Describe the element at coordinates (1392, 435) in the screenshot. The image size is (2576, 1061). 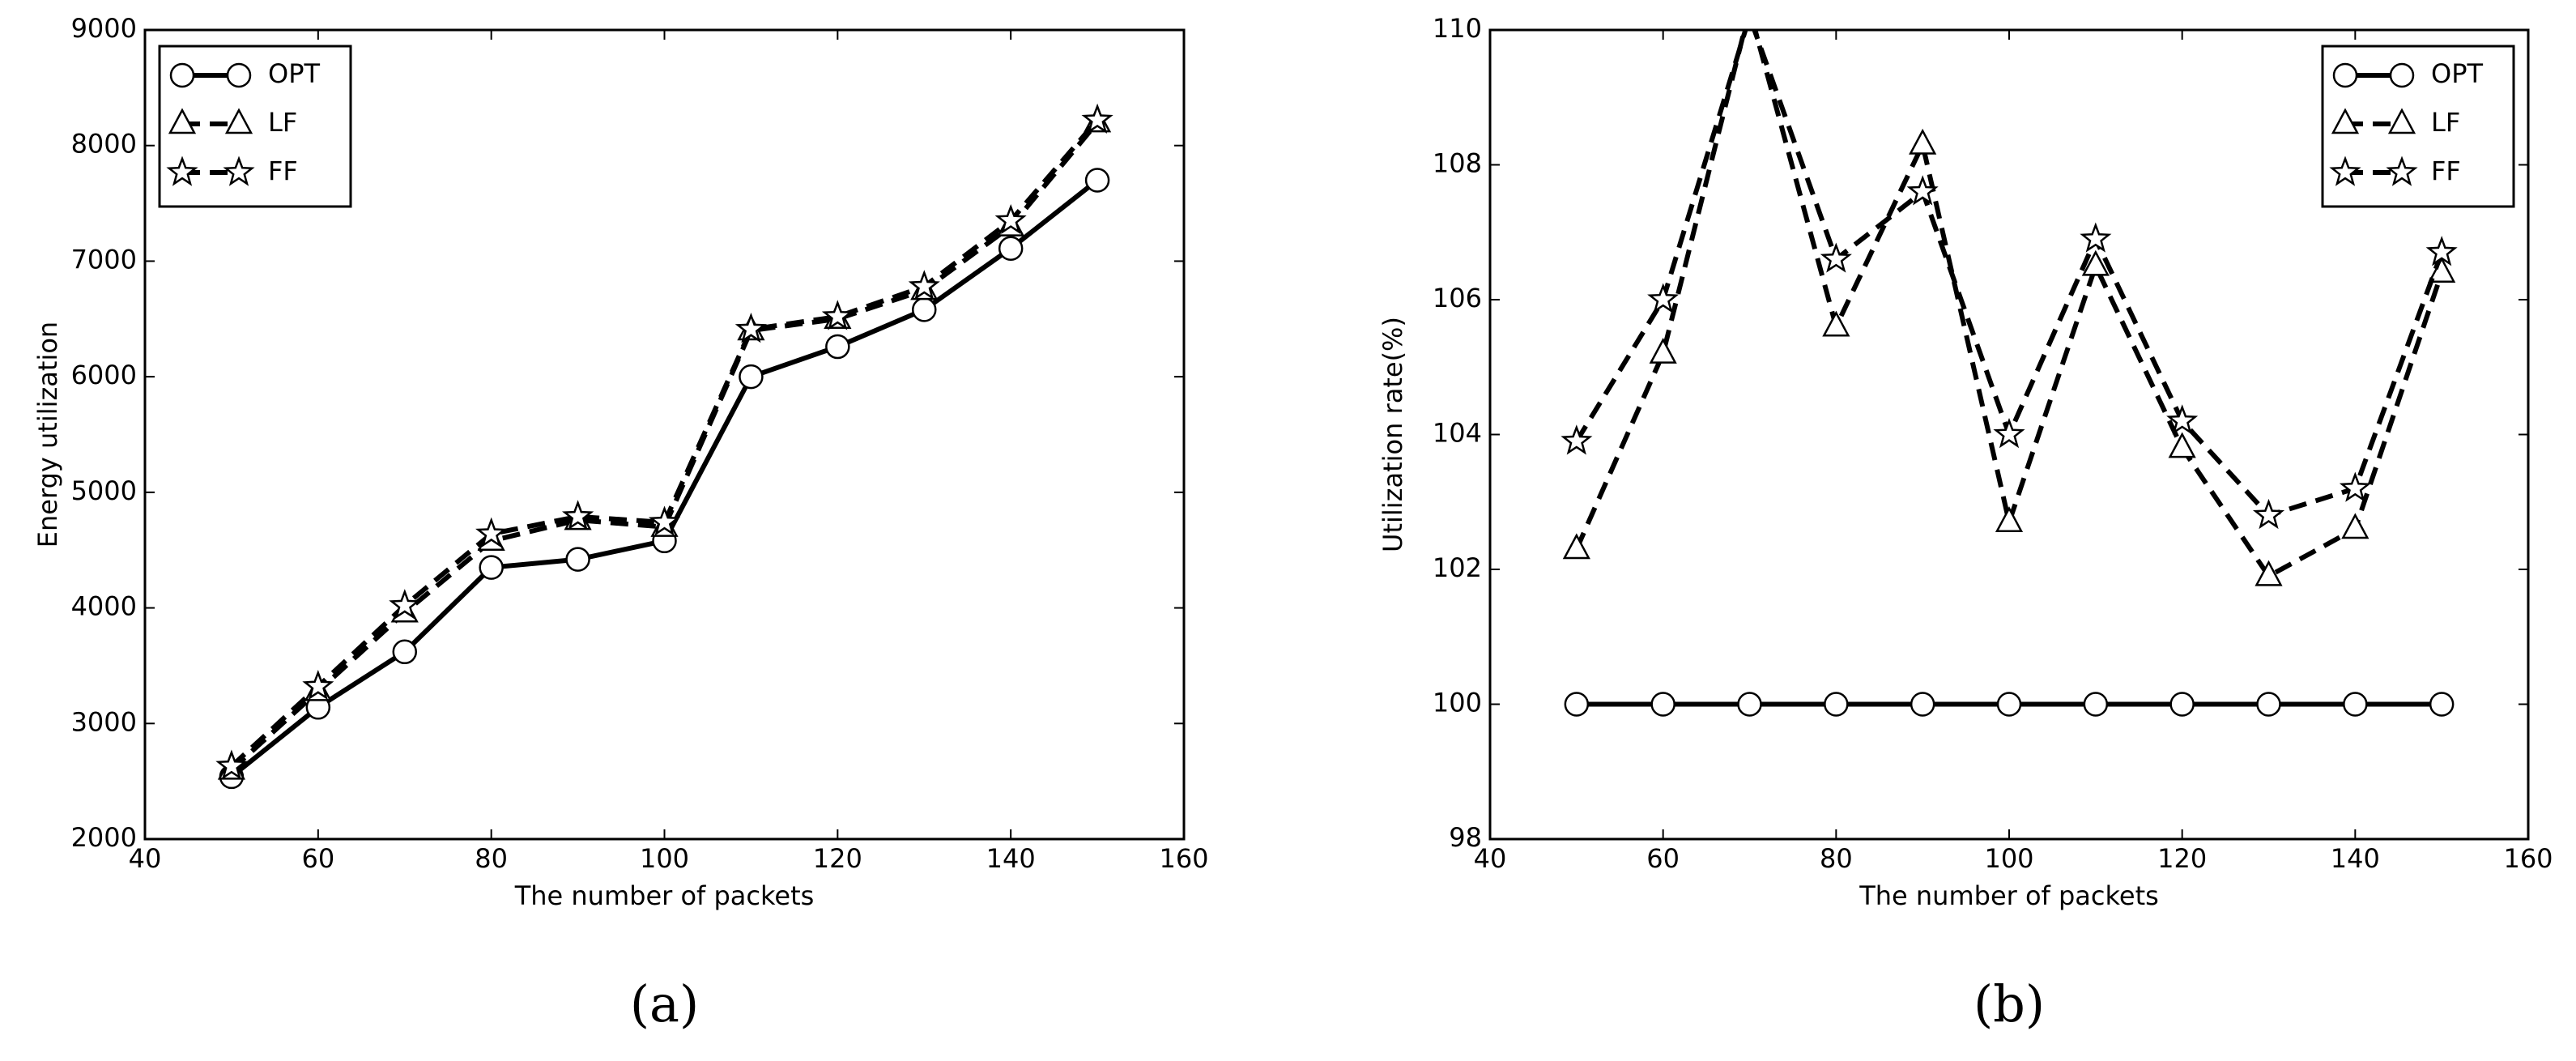
I see `y-axis-label: Utilization rate(%)` at that location.